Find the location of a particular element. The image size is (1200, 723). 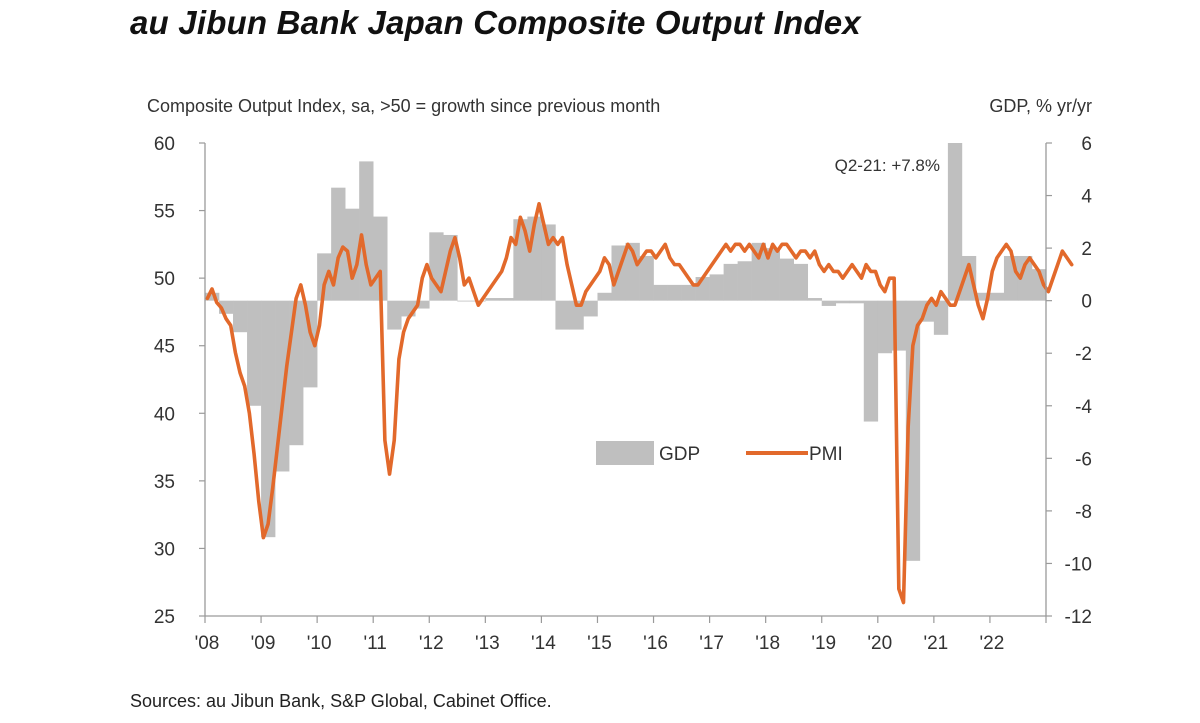

right-tick-label: 4 is located at coordinates (1086, 197).